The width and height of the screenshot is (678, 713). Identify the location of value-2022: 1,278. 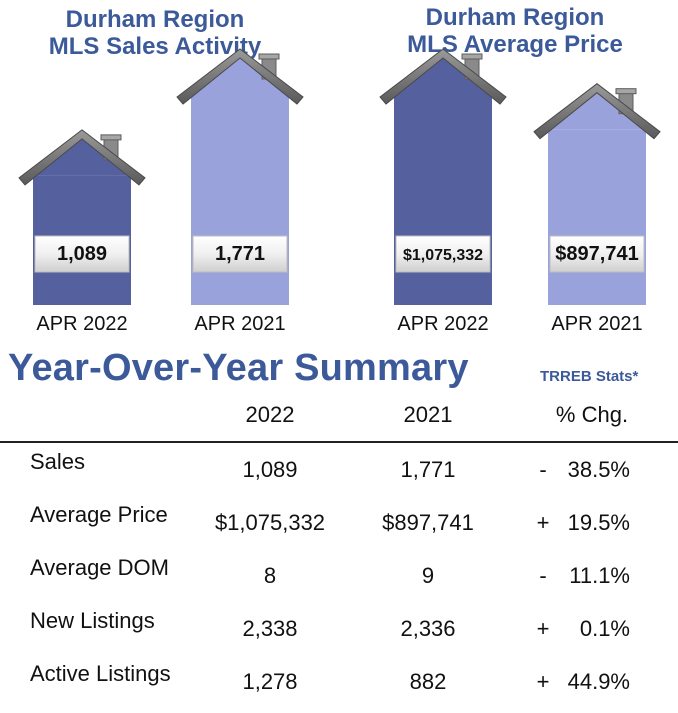
(270, 681).